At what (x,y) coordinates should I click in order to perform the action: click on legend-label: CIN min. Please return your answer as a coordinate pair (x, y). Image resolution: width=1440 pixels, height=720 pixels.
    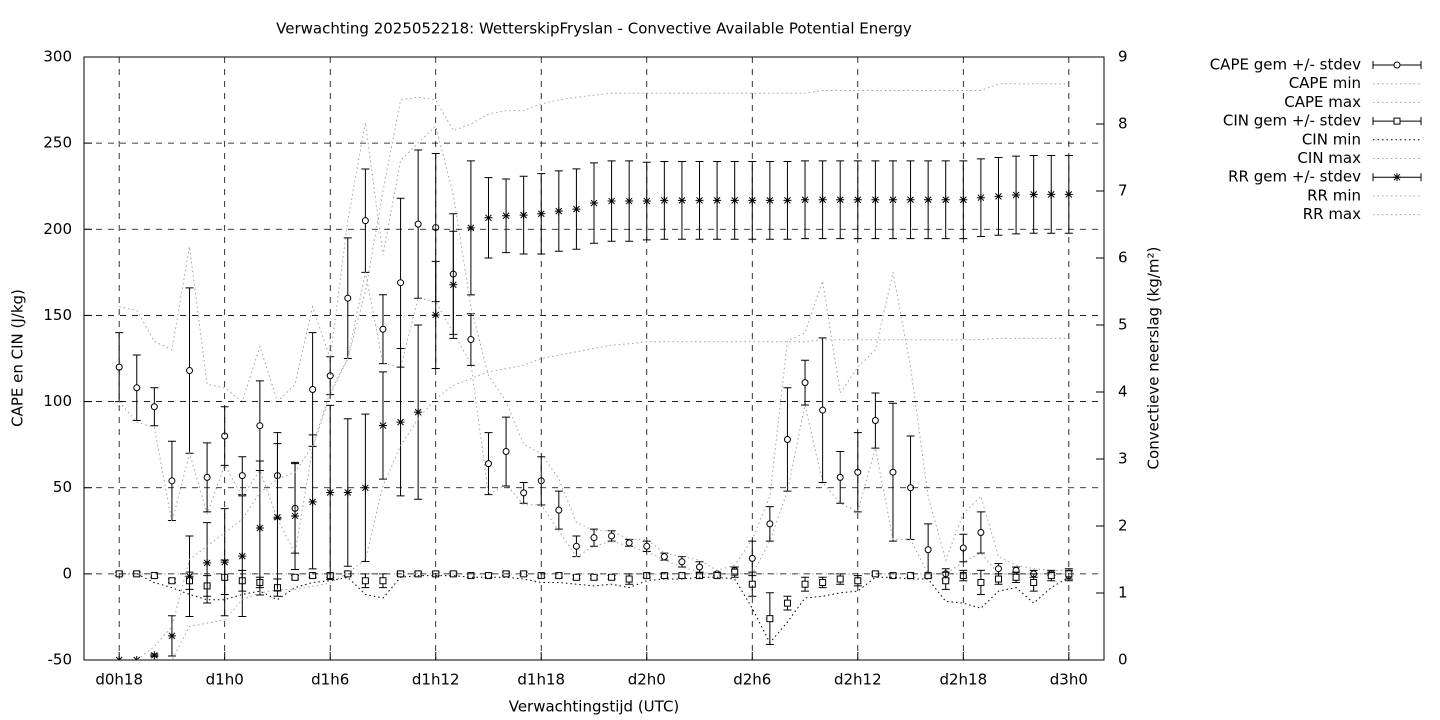
    Looking at the image, I should click on (1331, 139).